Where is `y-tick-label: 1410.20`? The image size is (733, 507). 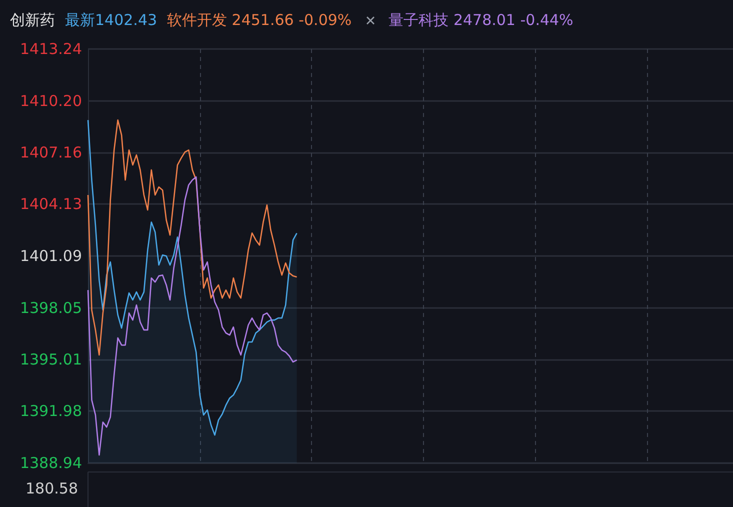
y-tick-label: 1410.20 is located at coordinates (51, 101).